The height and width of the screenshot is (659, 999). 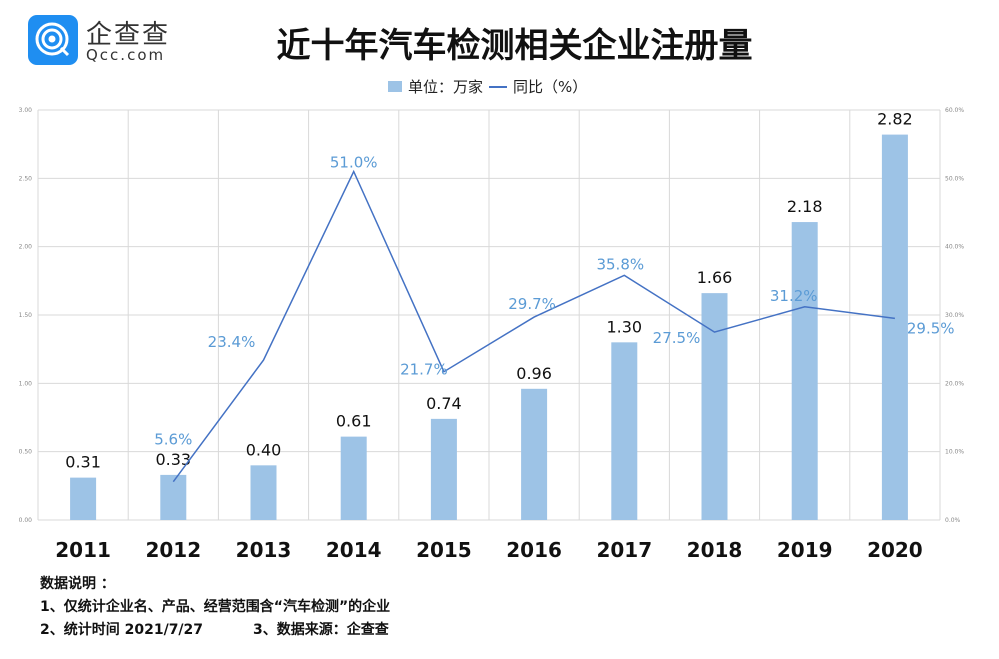 What do you see at coordinates (128, 35) in the screenshot?
I see `logo-text: 企查查` at bounding box center [128, 35].